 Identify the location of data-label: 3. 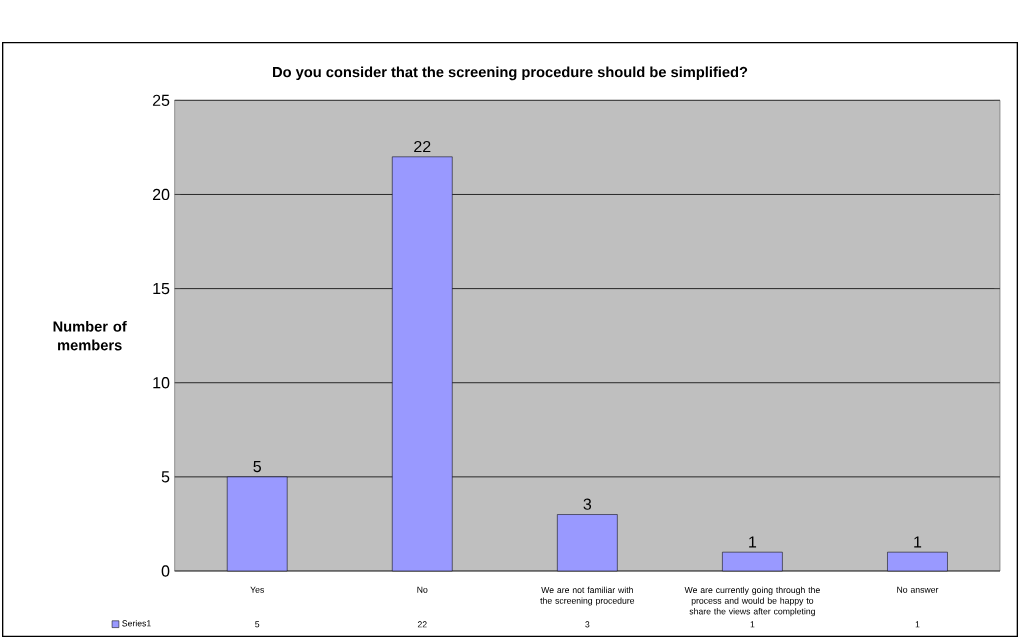
(587, 624).